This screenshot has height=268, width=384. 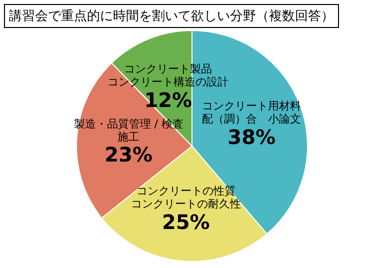 I want to click on chart-title: 講習会で重点的に時間を割いて欲しい分野（複数回答）, so click(x=171, y=16).